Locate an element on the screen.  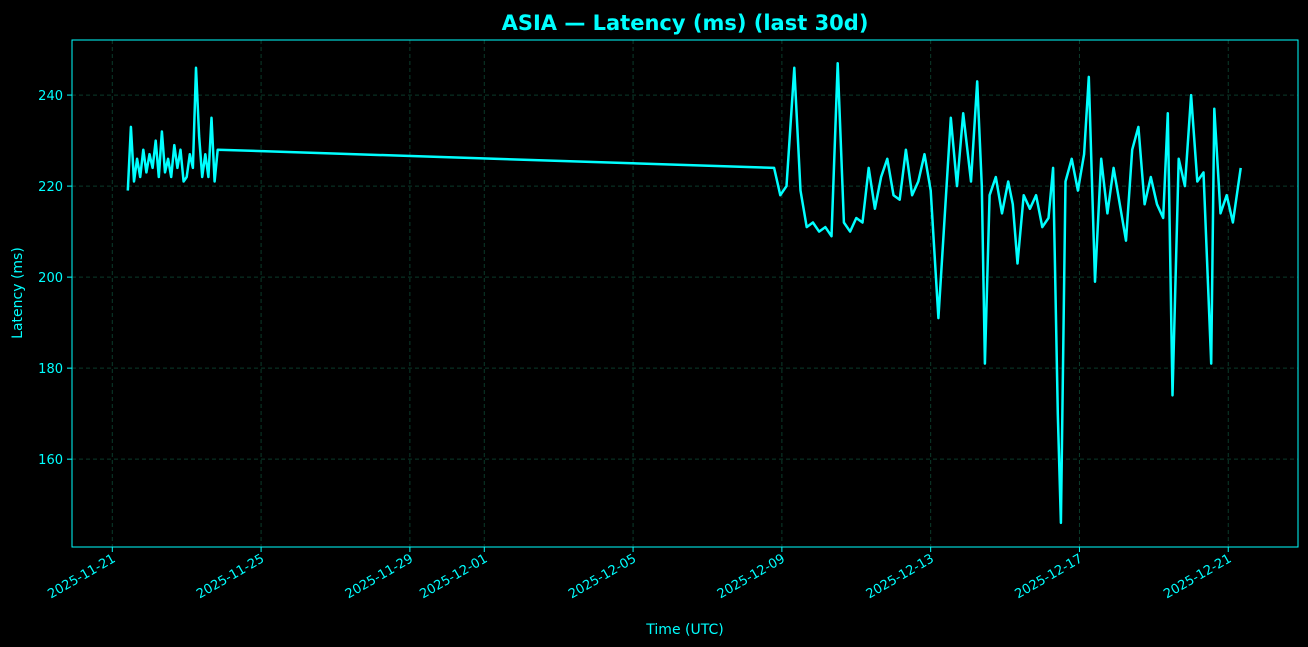
y-axis-label: Latency (ms) is located at coordinates (18, 293).